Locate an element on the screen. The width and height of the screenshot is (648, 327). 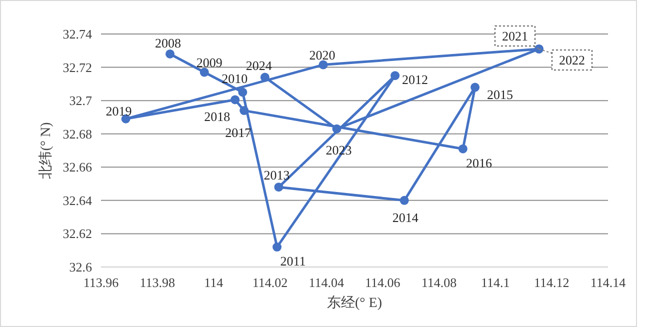
y-tick-label: 32.6 is located at coordinates (80, 267).